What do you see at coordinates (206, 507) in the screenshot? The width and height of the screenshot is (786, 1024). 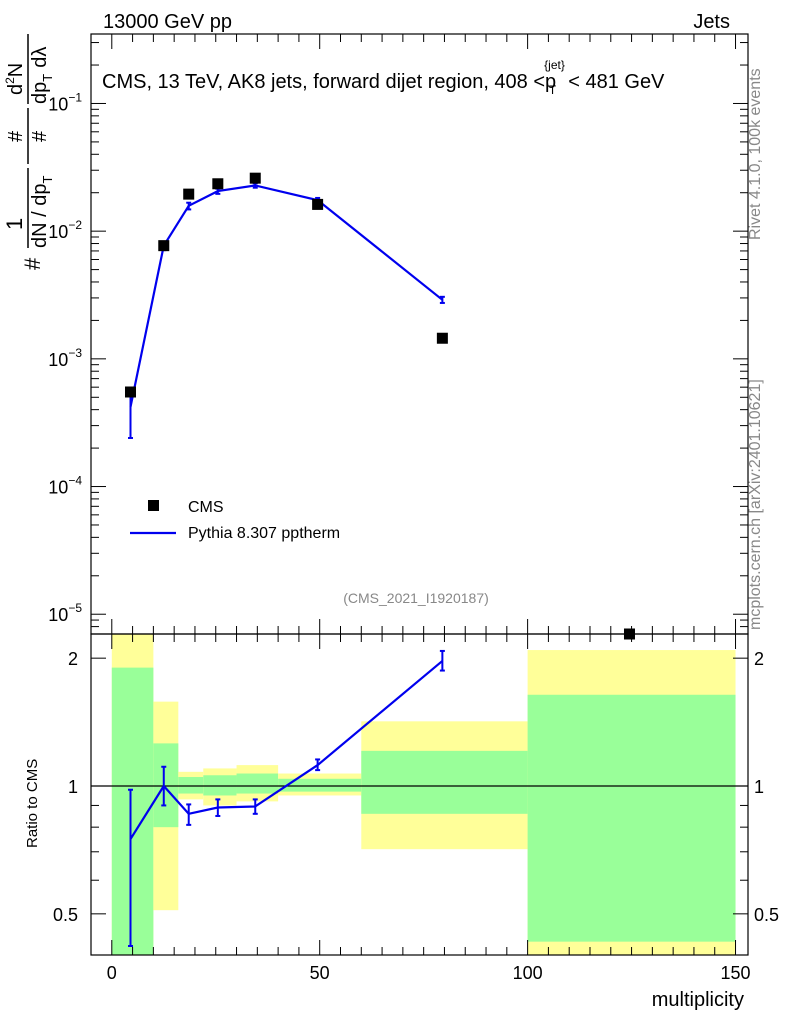 I see `legend-cms-label: CMS` at bounding box center [206, 507].